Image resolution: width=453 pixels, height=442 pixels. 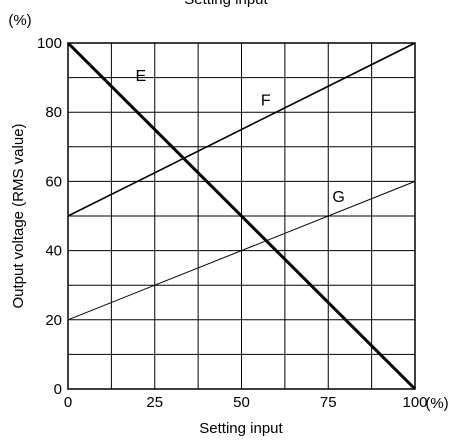 What do you see at coordinates (241, 428) in the screenshot?
I see `x-axis-title: Setting input` at bounding box center [241, 428].